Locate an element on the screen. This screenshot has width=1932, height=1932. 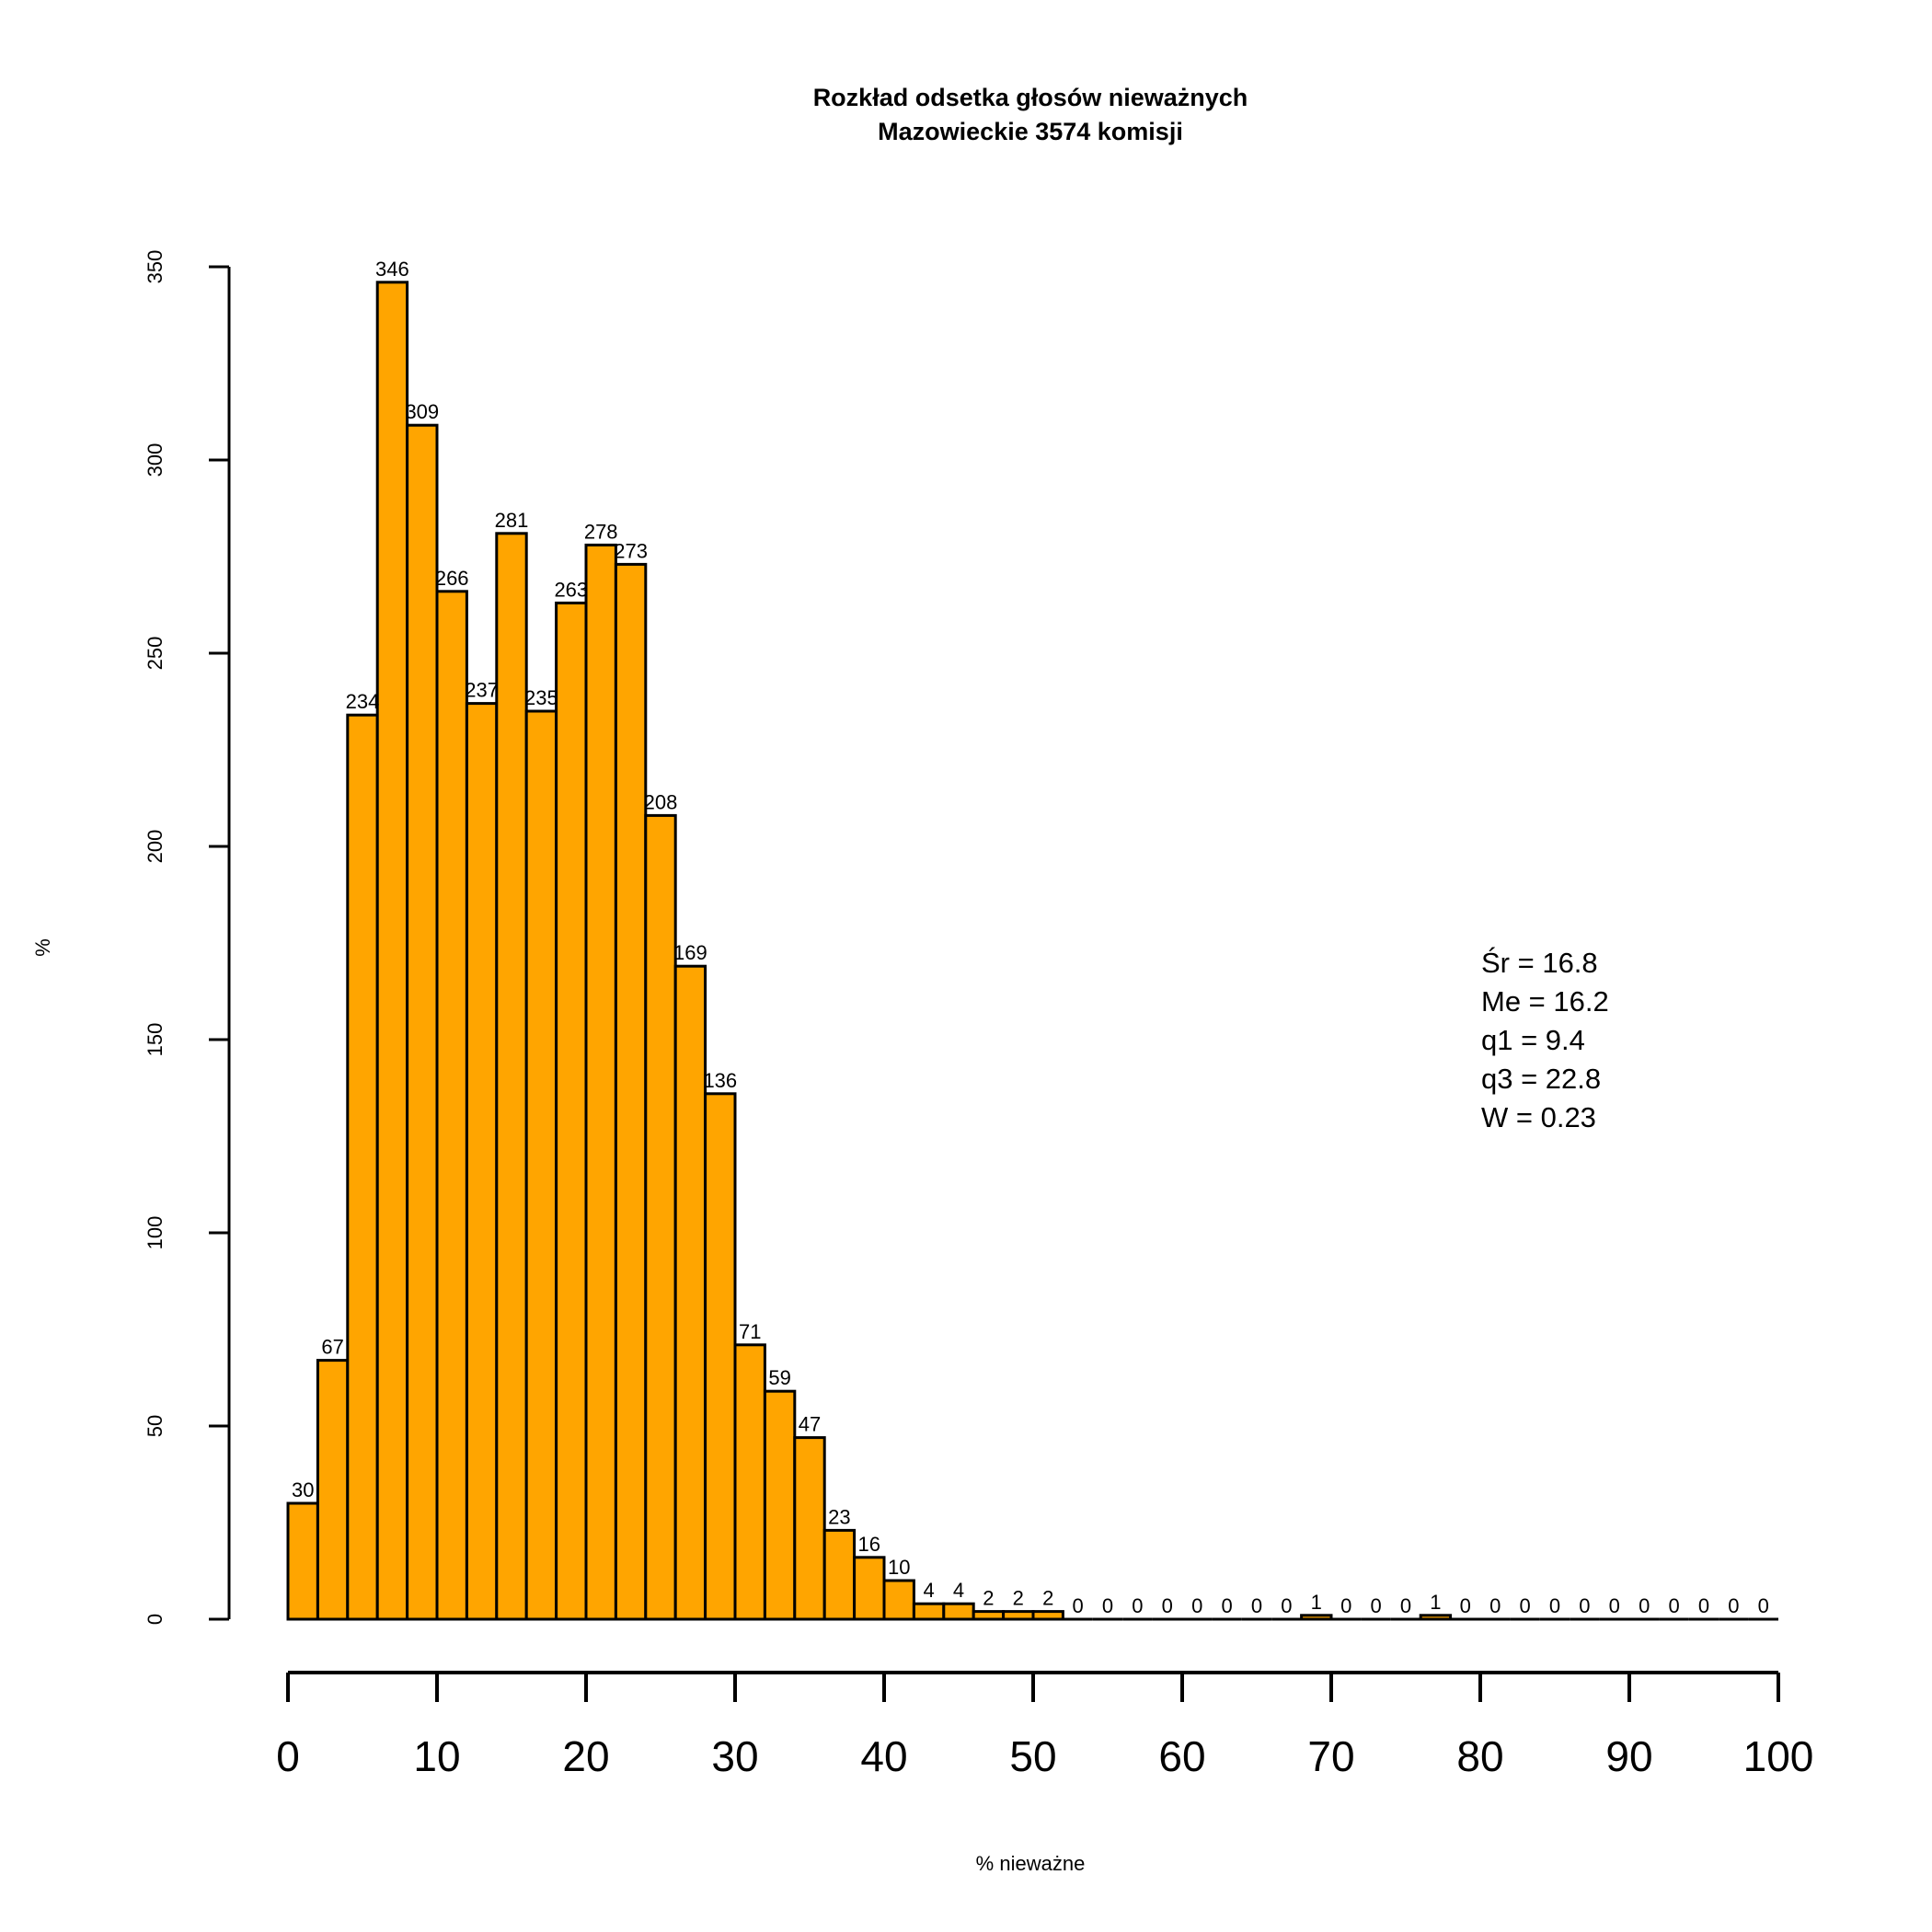
data-label-44: 0 is located at coordinates (1614, 1605).